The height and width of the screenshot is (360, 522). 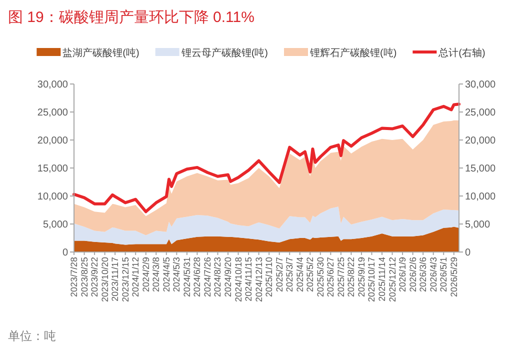 I want to click on x-tick-label: 2023/9/22, so click(x=95, y=277).